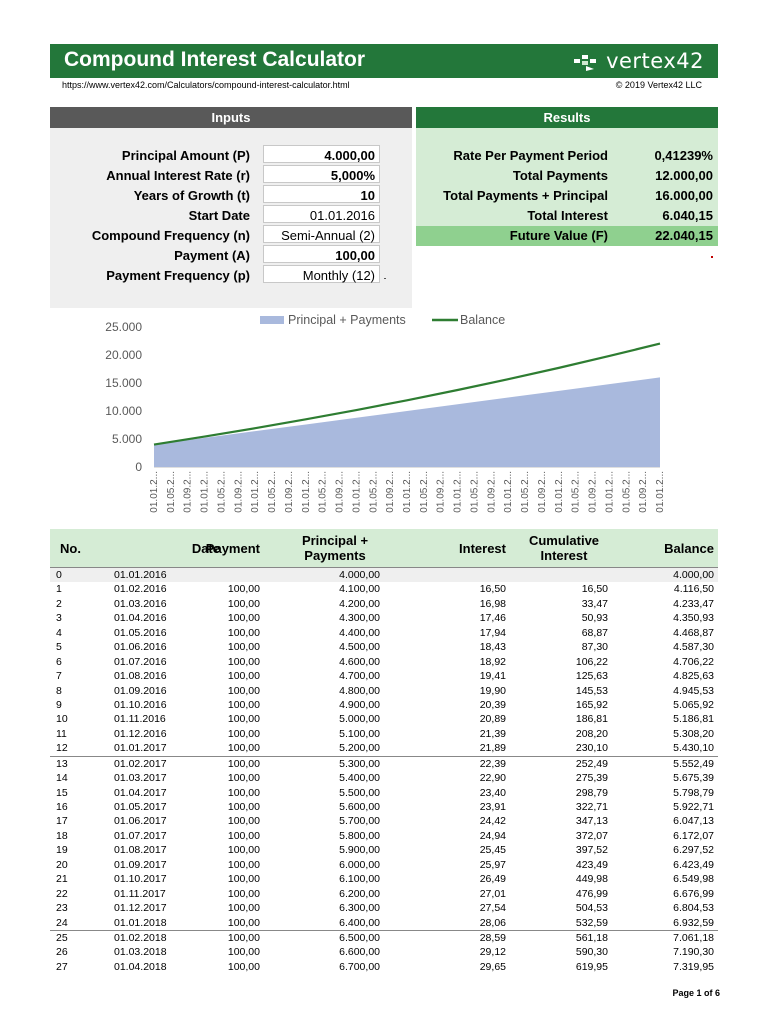 The image size is (768, 1024). I want to click on cell-principal-payments: 6.000,00, so click(359, 864).